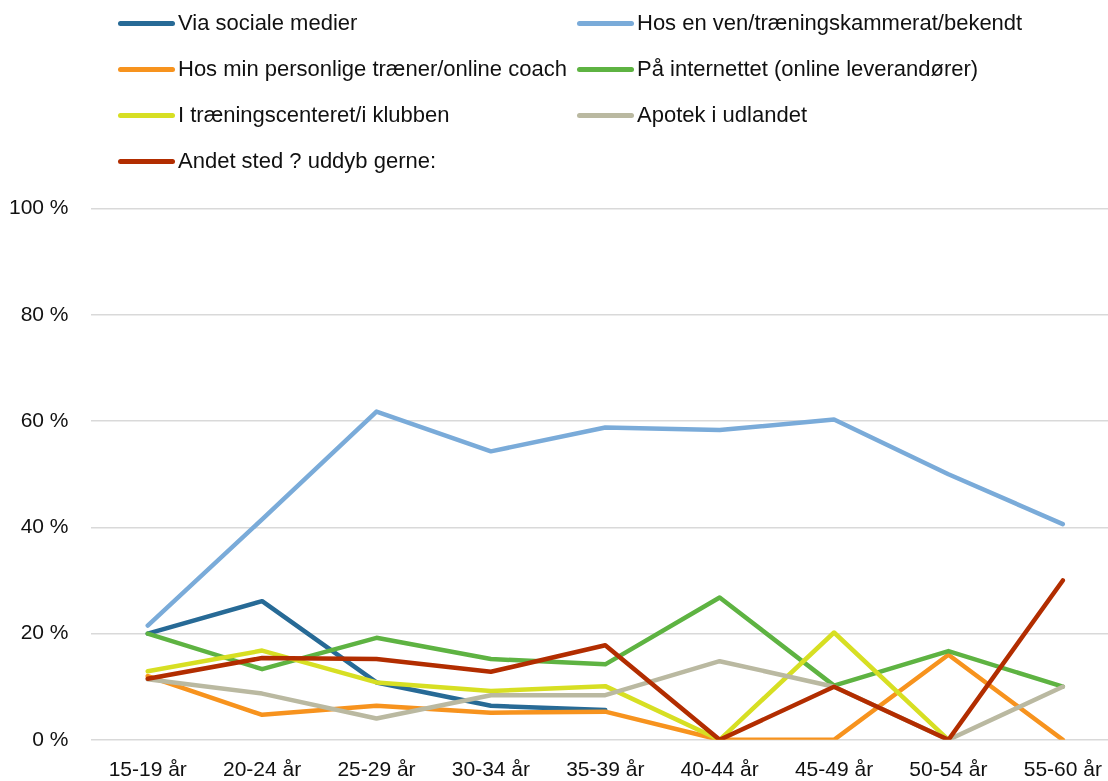 The width and height of the screenshot is (1108, 781). I want to click on legend-label: Via sociale medier, so click(268, 23).